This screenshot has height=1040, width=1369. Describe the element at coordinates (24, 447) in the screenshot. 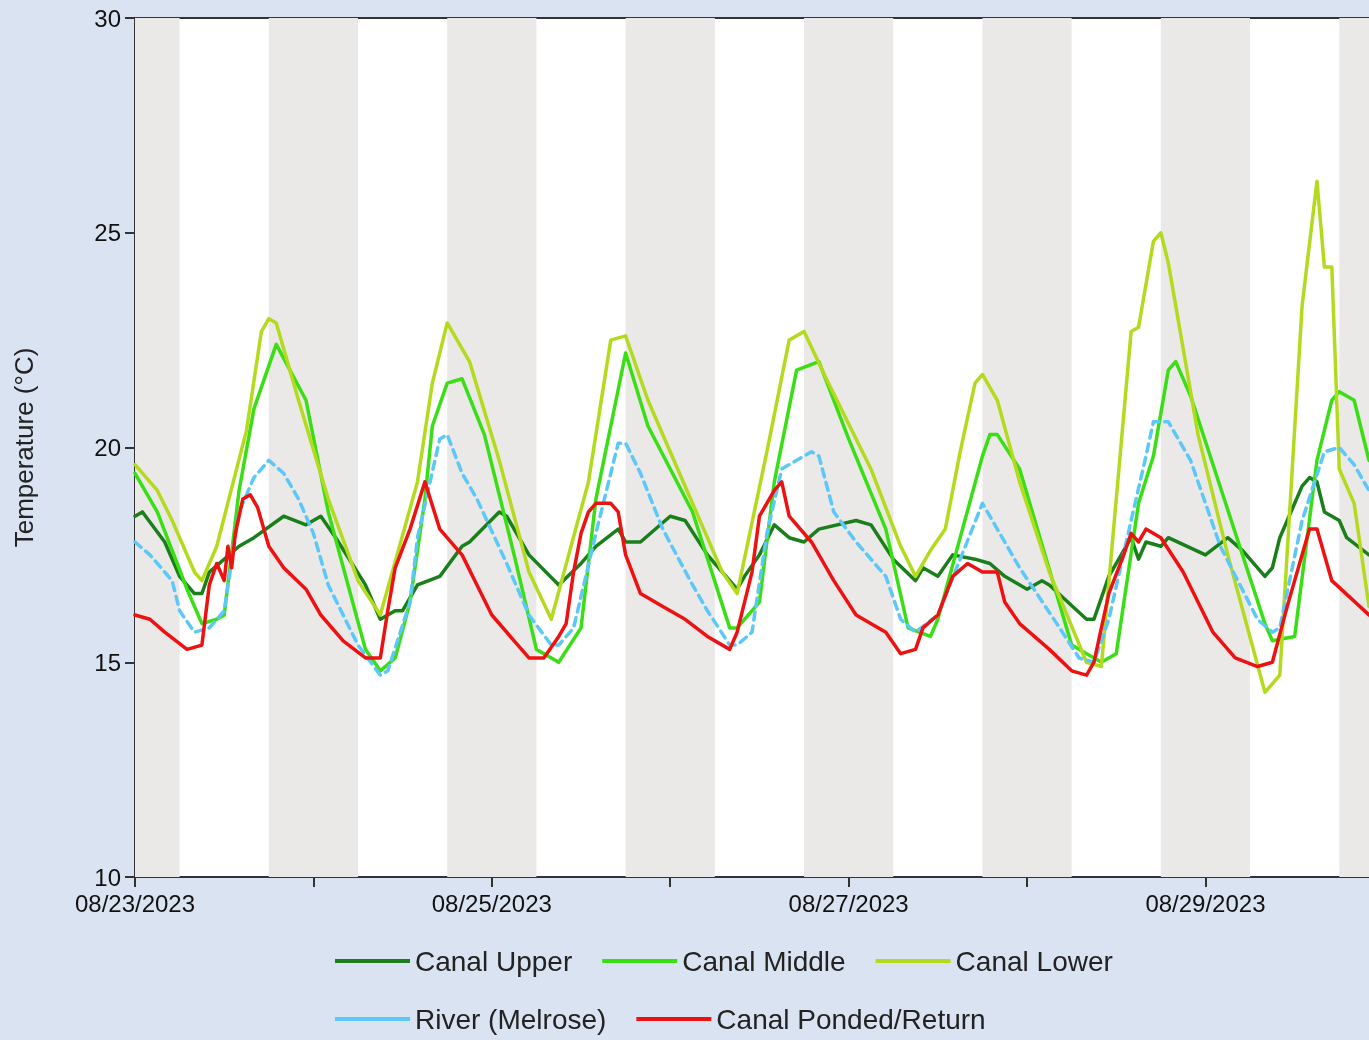

I see `y-axis-title: Temperature (°C)` at that location.